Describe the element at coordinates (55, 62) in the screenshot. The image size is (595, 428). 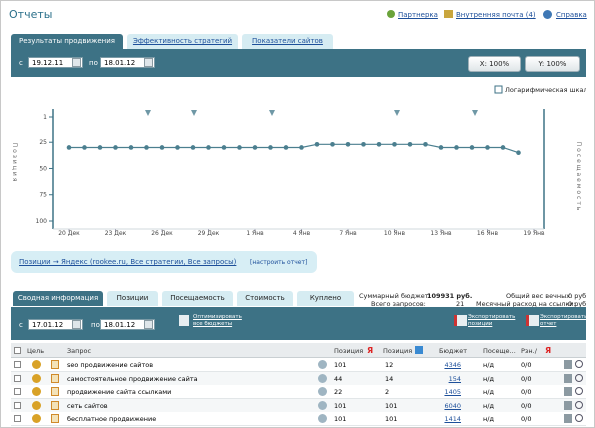
I see `date-input: 19.12.11` at that location.